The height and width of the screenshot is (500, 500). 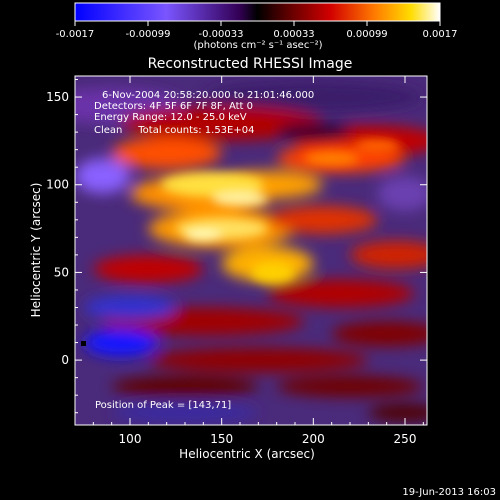 What do you see at coordinates (221, 34) in the screenshot?
I see `colorbar-tick-label: -0.00033` at bounding box center [221, 34].